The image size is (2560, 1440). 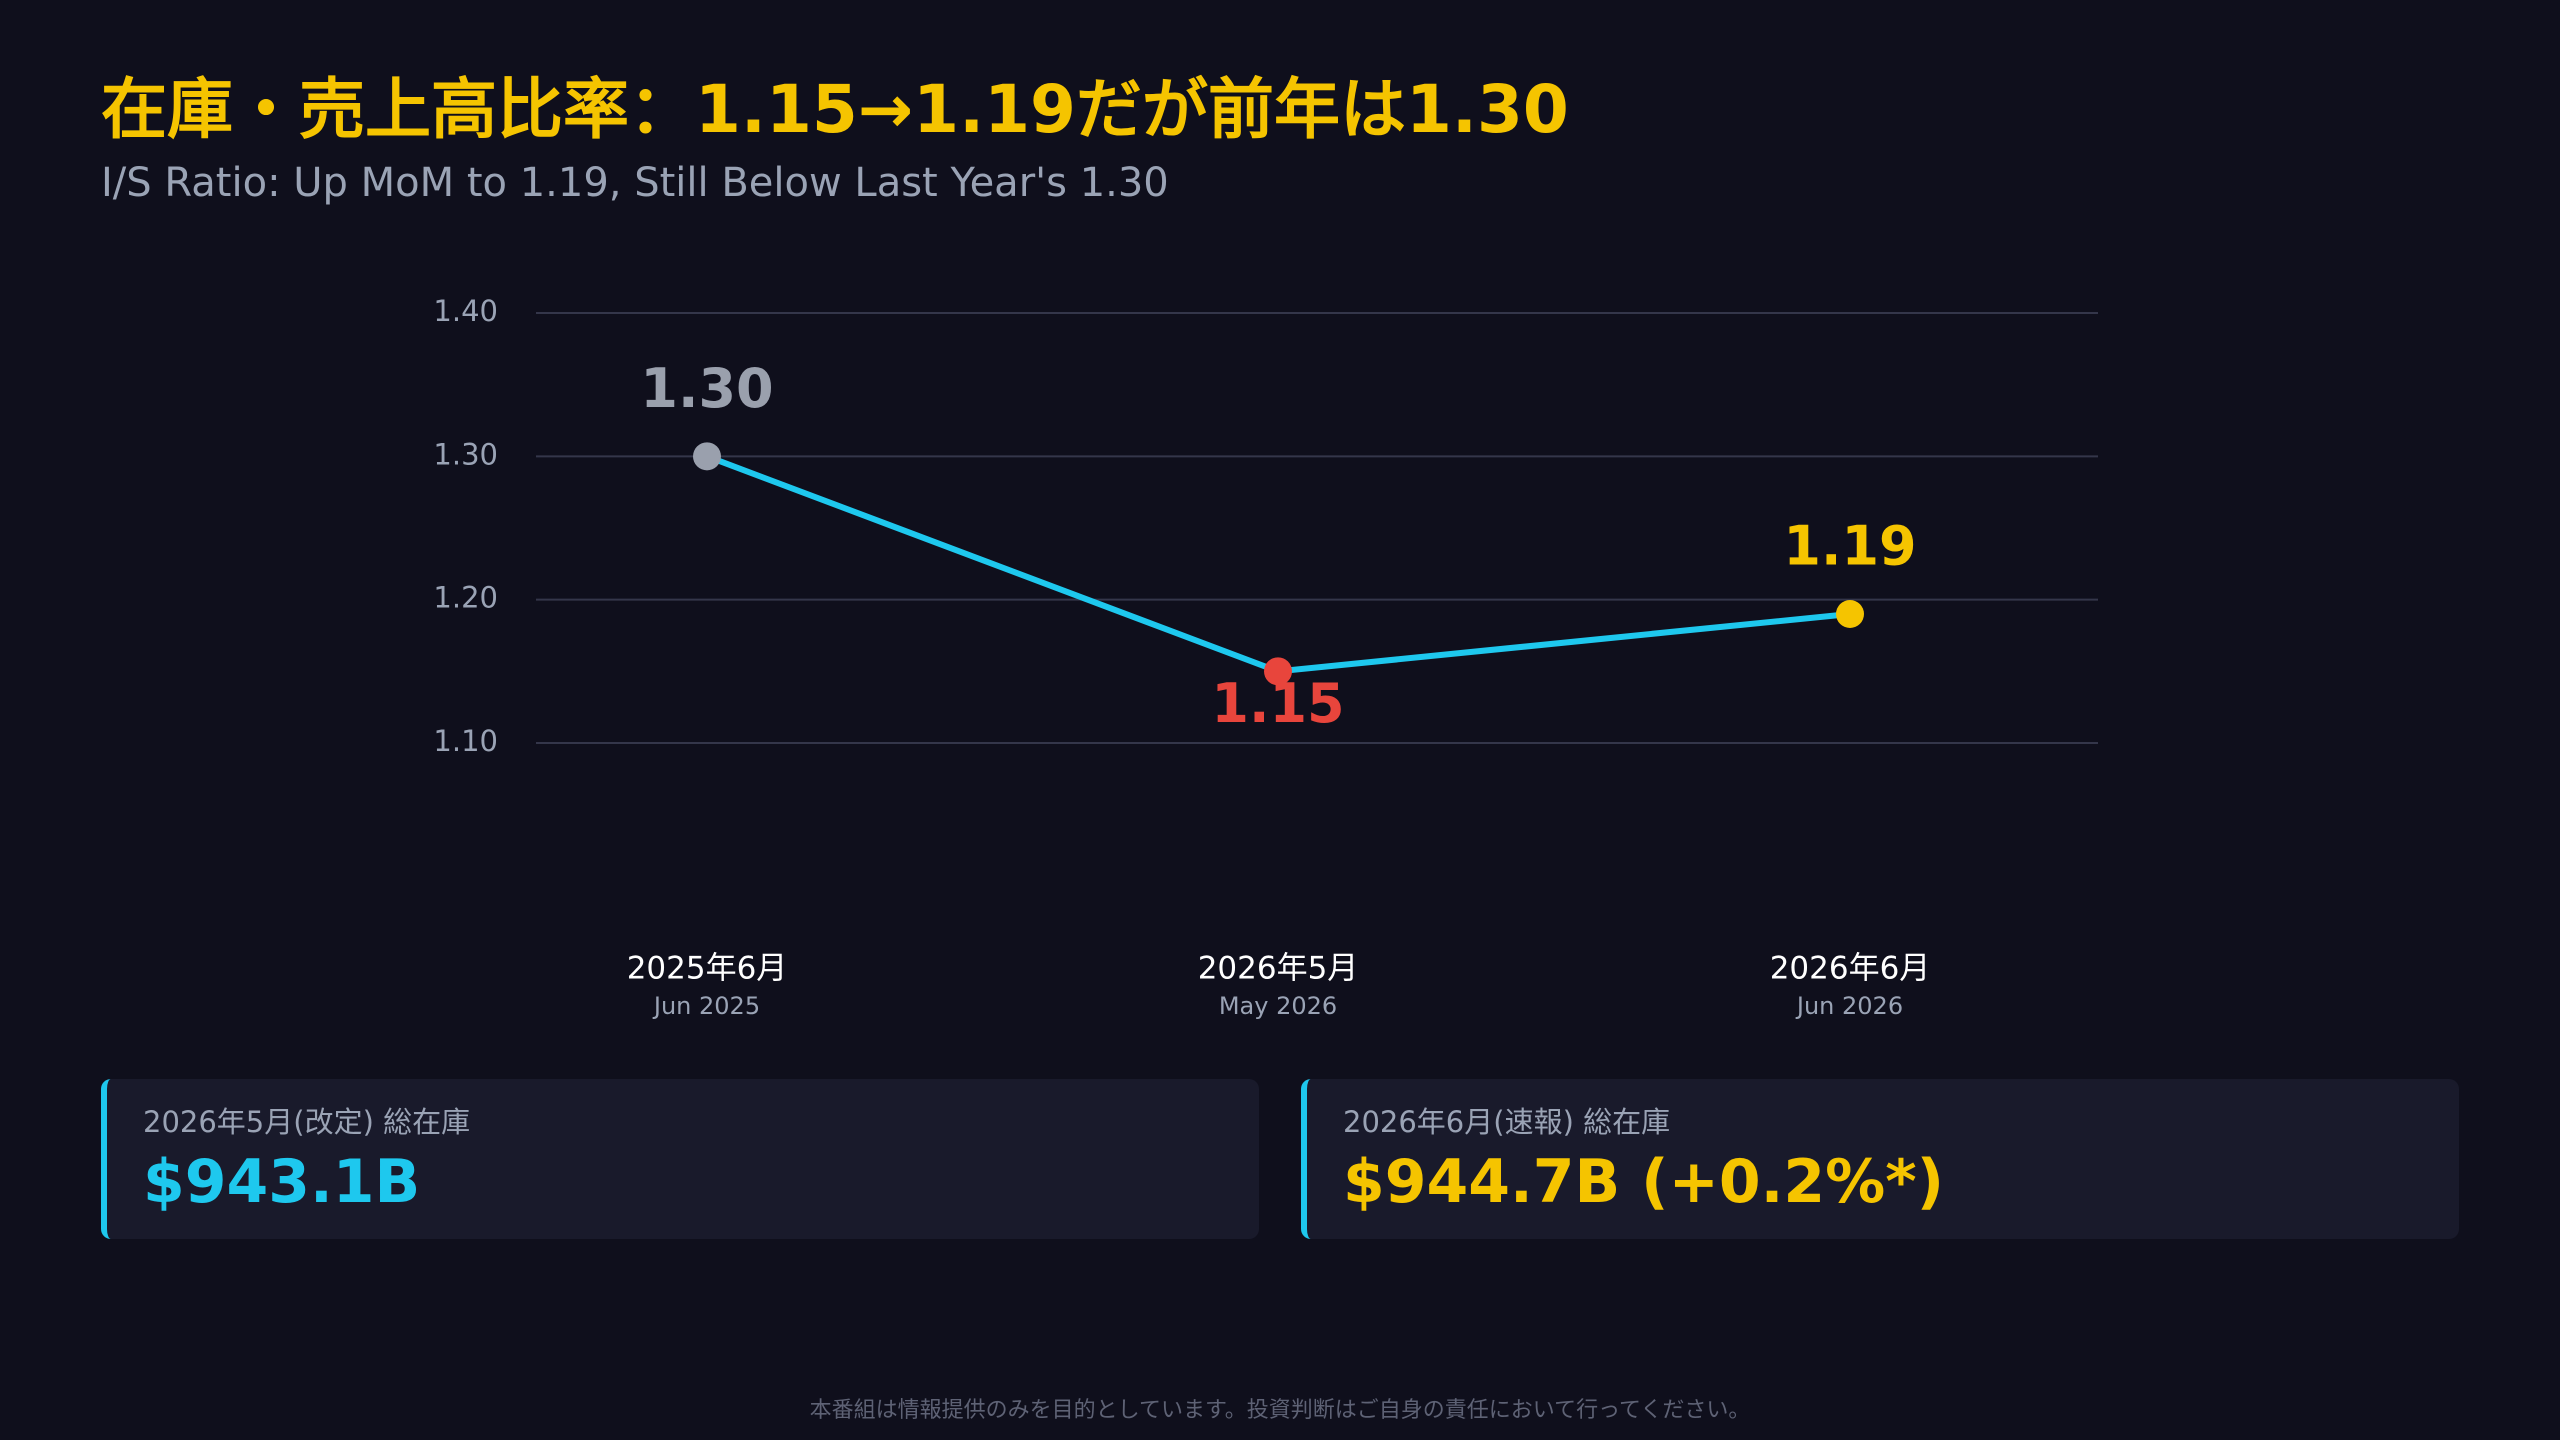 I want to click on y-tick-label: 1.40, so click(x=465, y=311).